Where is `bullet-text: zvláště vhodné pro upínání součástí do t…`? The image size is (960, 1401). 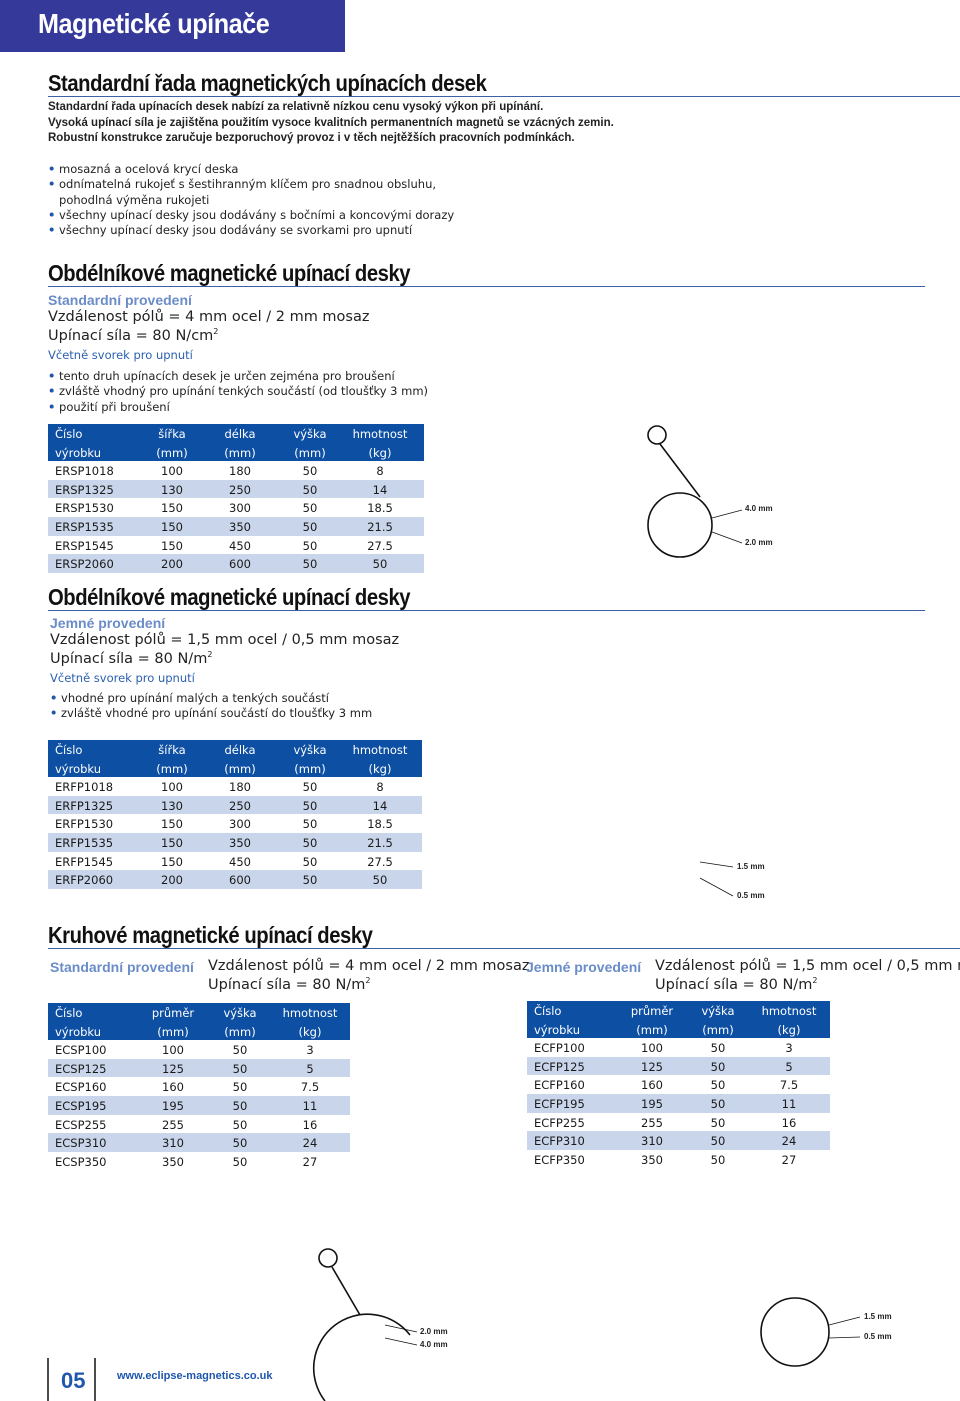
bullet-text: zvláště vhodné pro upínání součástí do t… is located at coordinates (217, 713).